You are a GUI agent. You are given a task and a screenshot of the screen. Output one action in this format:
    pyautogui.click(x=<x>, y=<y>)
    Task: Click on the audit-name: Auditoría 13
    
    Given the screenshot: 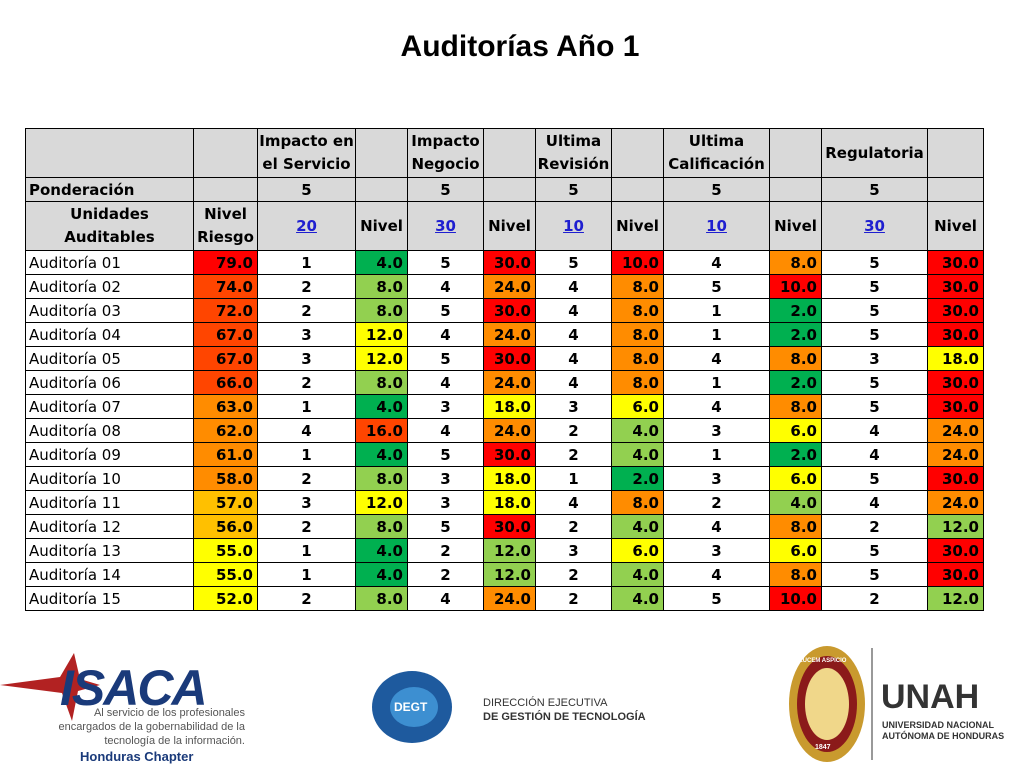 What is the action you would take?
    pyautogui.click(x=109, y=550)
    